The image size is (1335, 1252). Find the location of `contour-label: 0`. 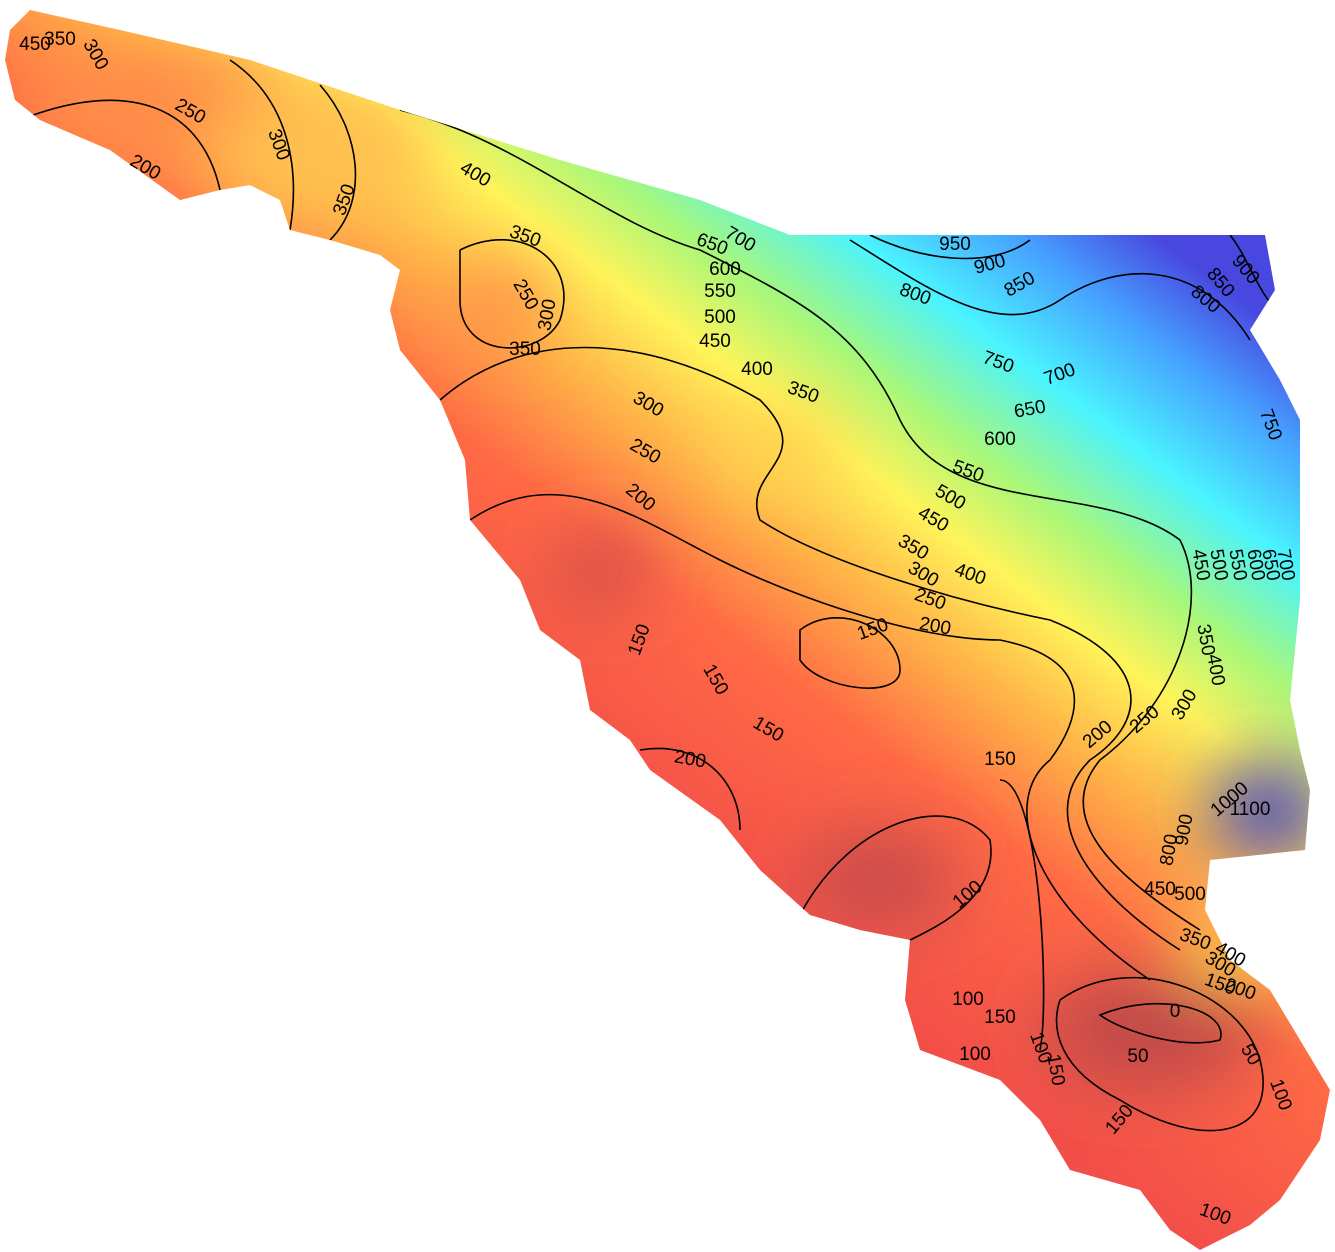

contour-label: 0 is located at coordinates (1175, 1011).